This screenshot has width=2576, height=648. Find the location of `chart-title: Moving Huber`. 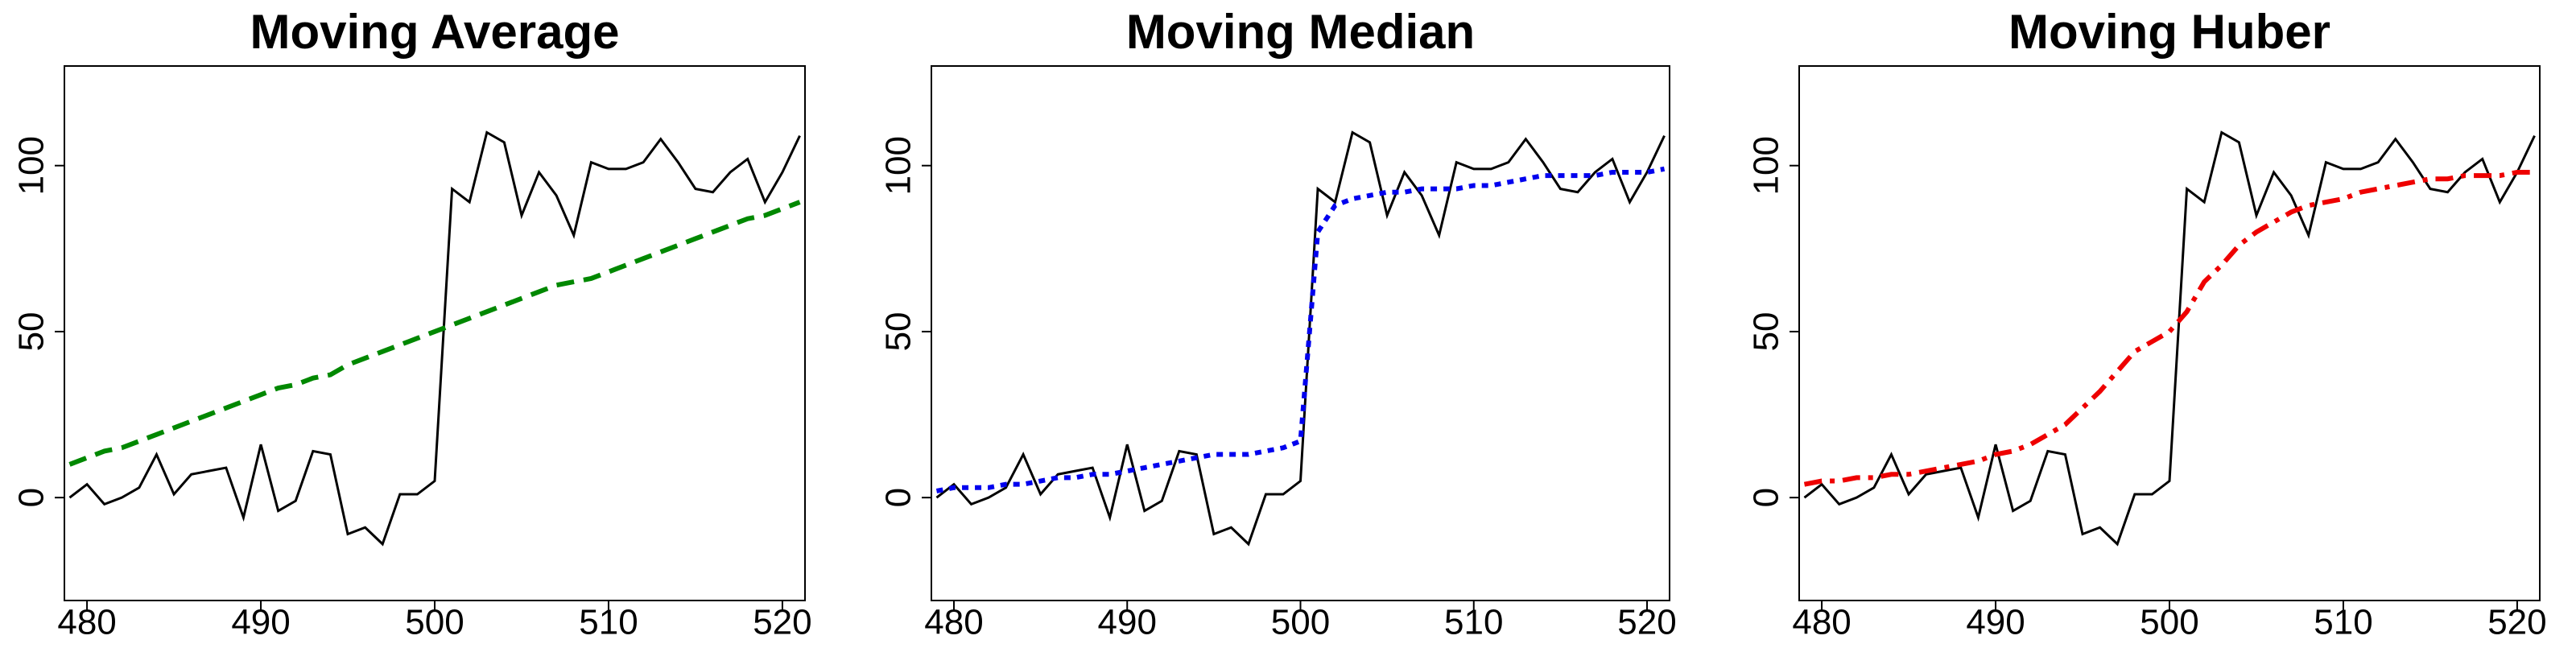

chart-title: Moving Huber is located at coordinates (2169, 32).